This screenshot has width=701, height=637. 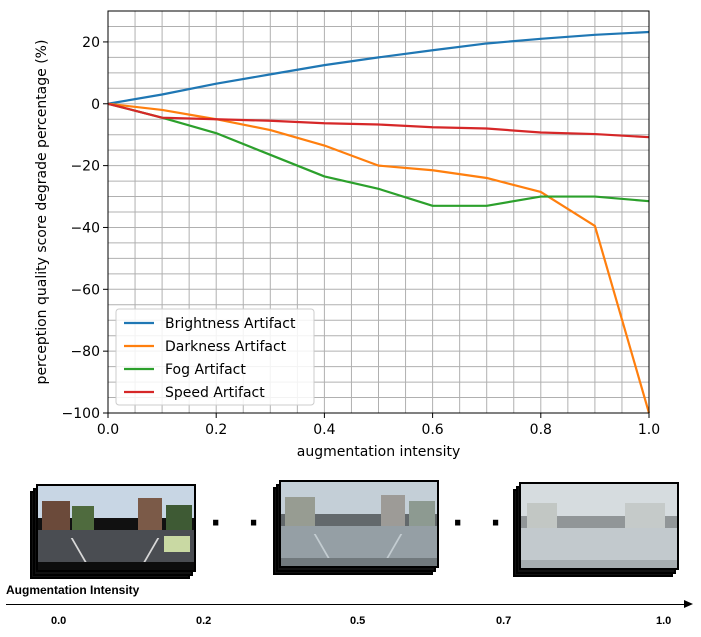 What do you see at coordinates (504, 621) in the screenshot?
I see `intensity-label-3: 0.7` at bounding box center [504, 621].